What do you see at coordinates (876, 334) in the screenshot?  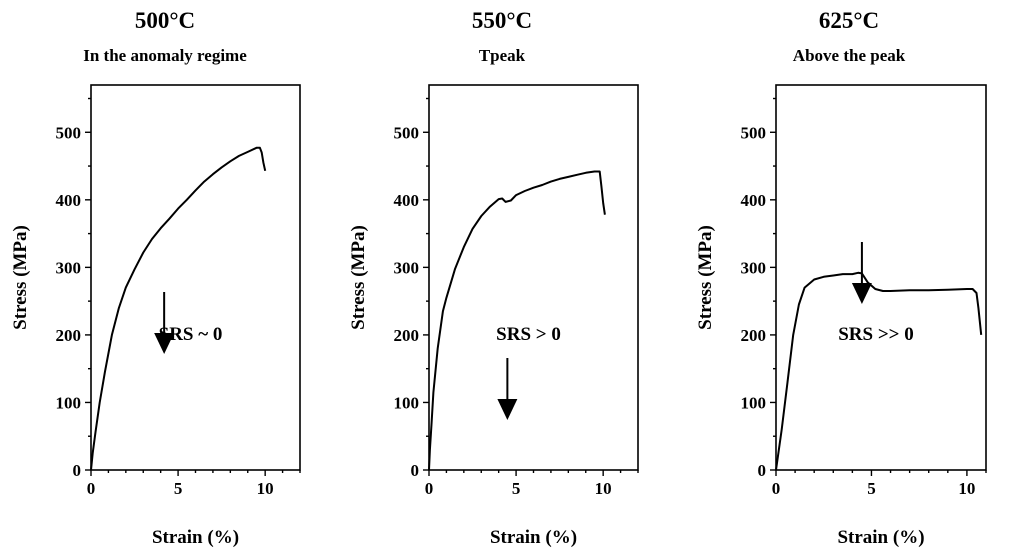 I see `annotation-label: SRS >> 0` at bounding box center [876, 334].